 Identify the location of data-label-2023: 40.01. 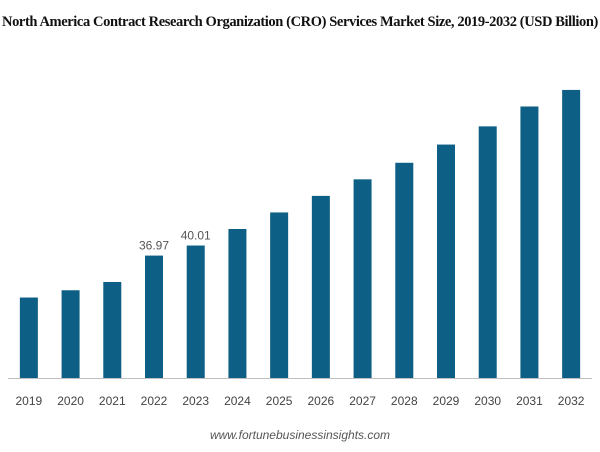
(196, 236).